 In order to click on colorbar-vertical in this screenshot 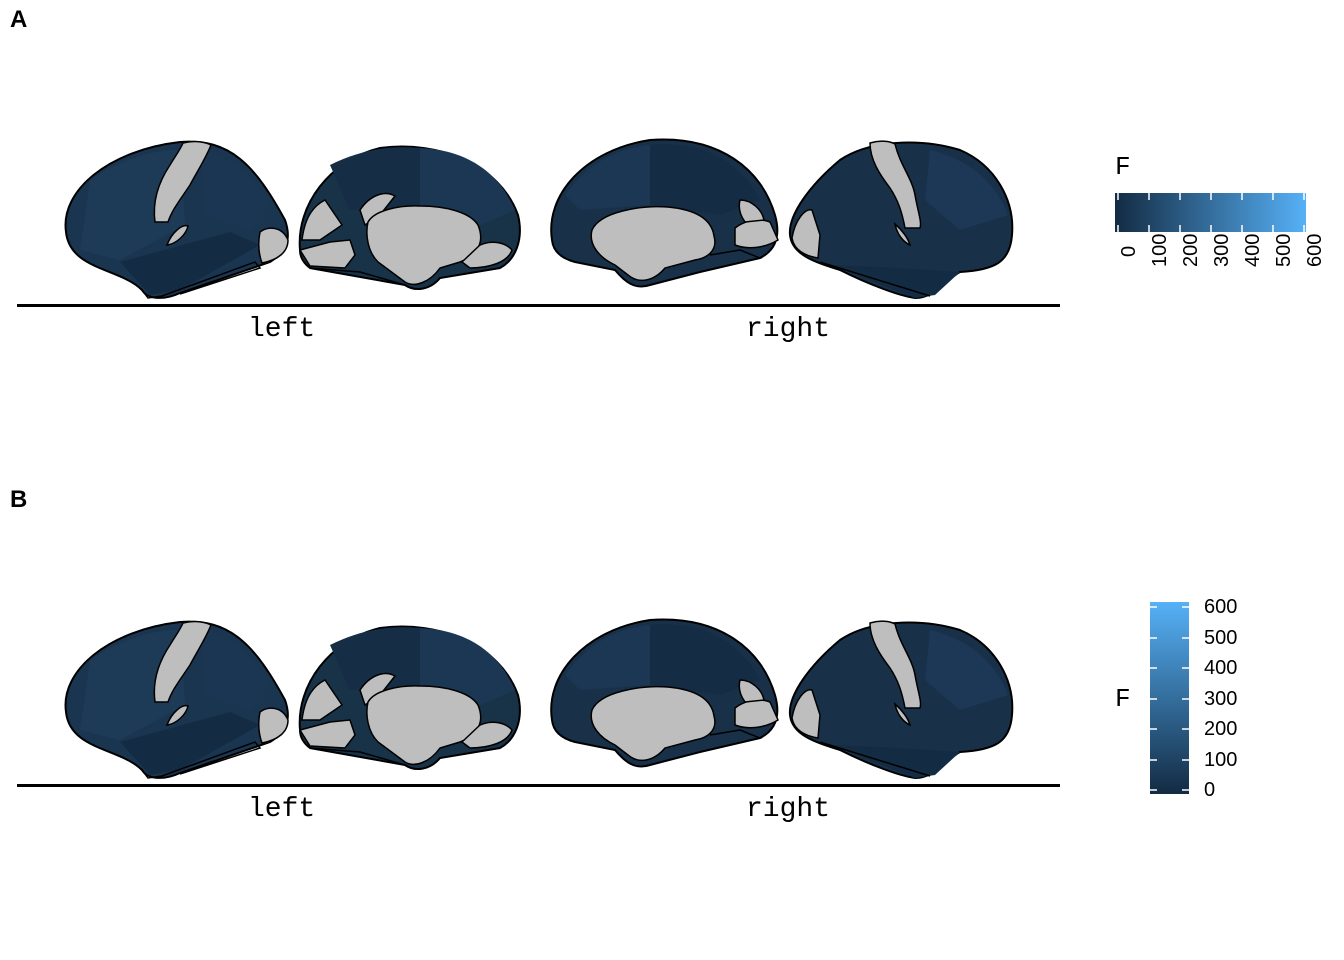, I will do `click(1169, 698)`.